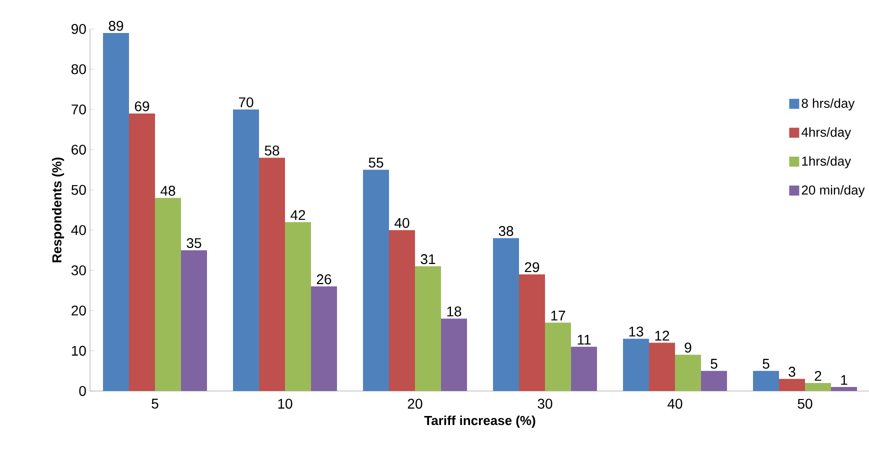  I want to click on data-label: 40, so click(402, 223).